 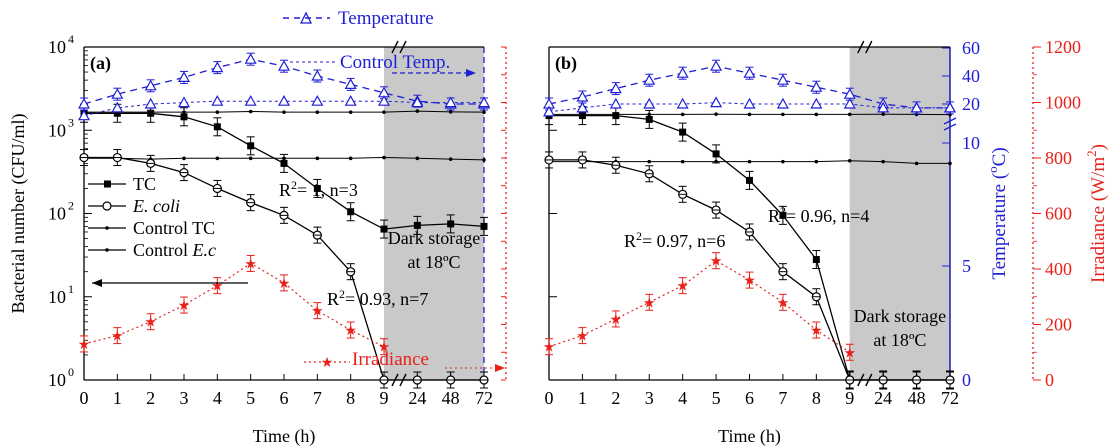 What do you see at coordinates (1058, 269) in the screenshot?
I see `irradiance-tick-label: 400` at bounding box center [1058, 269].